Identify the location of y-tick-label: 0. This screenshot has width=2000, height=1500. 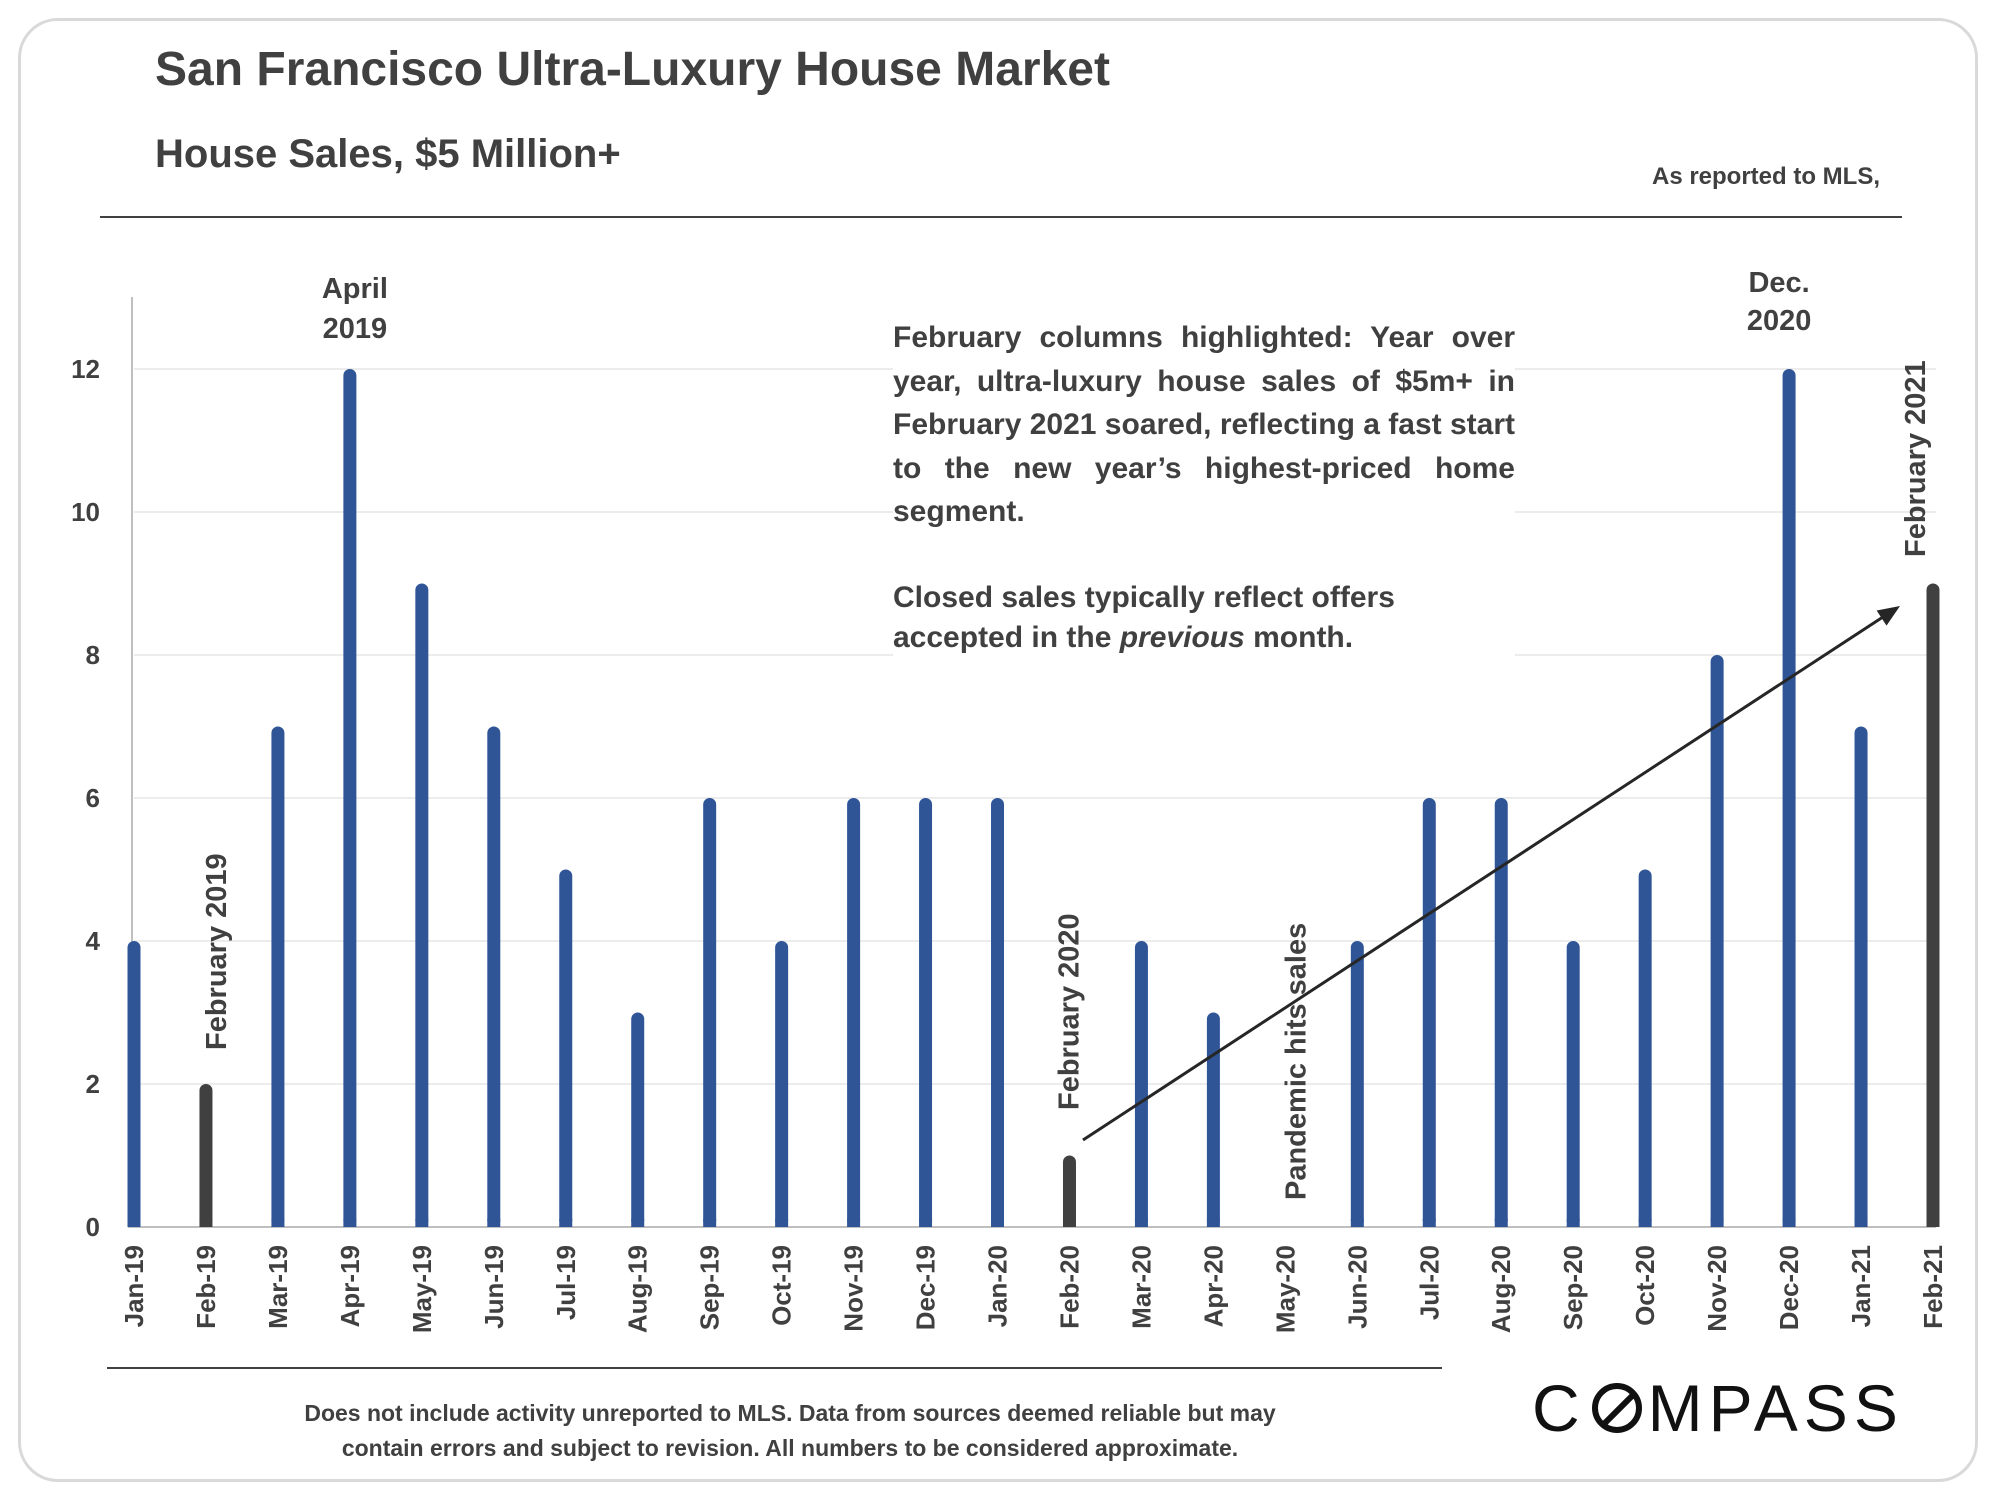
(93, 1227).